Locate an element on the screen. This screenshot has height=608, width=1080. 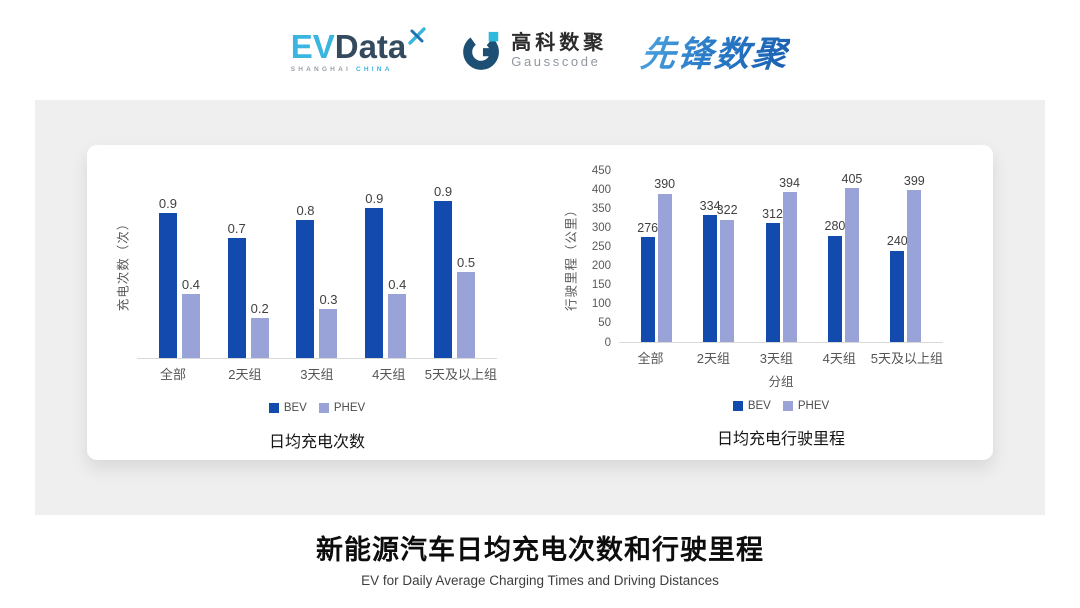
bar-group-2: 334 322 is located at coordinates (718, 256).